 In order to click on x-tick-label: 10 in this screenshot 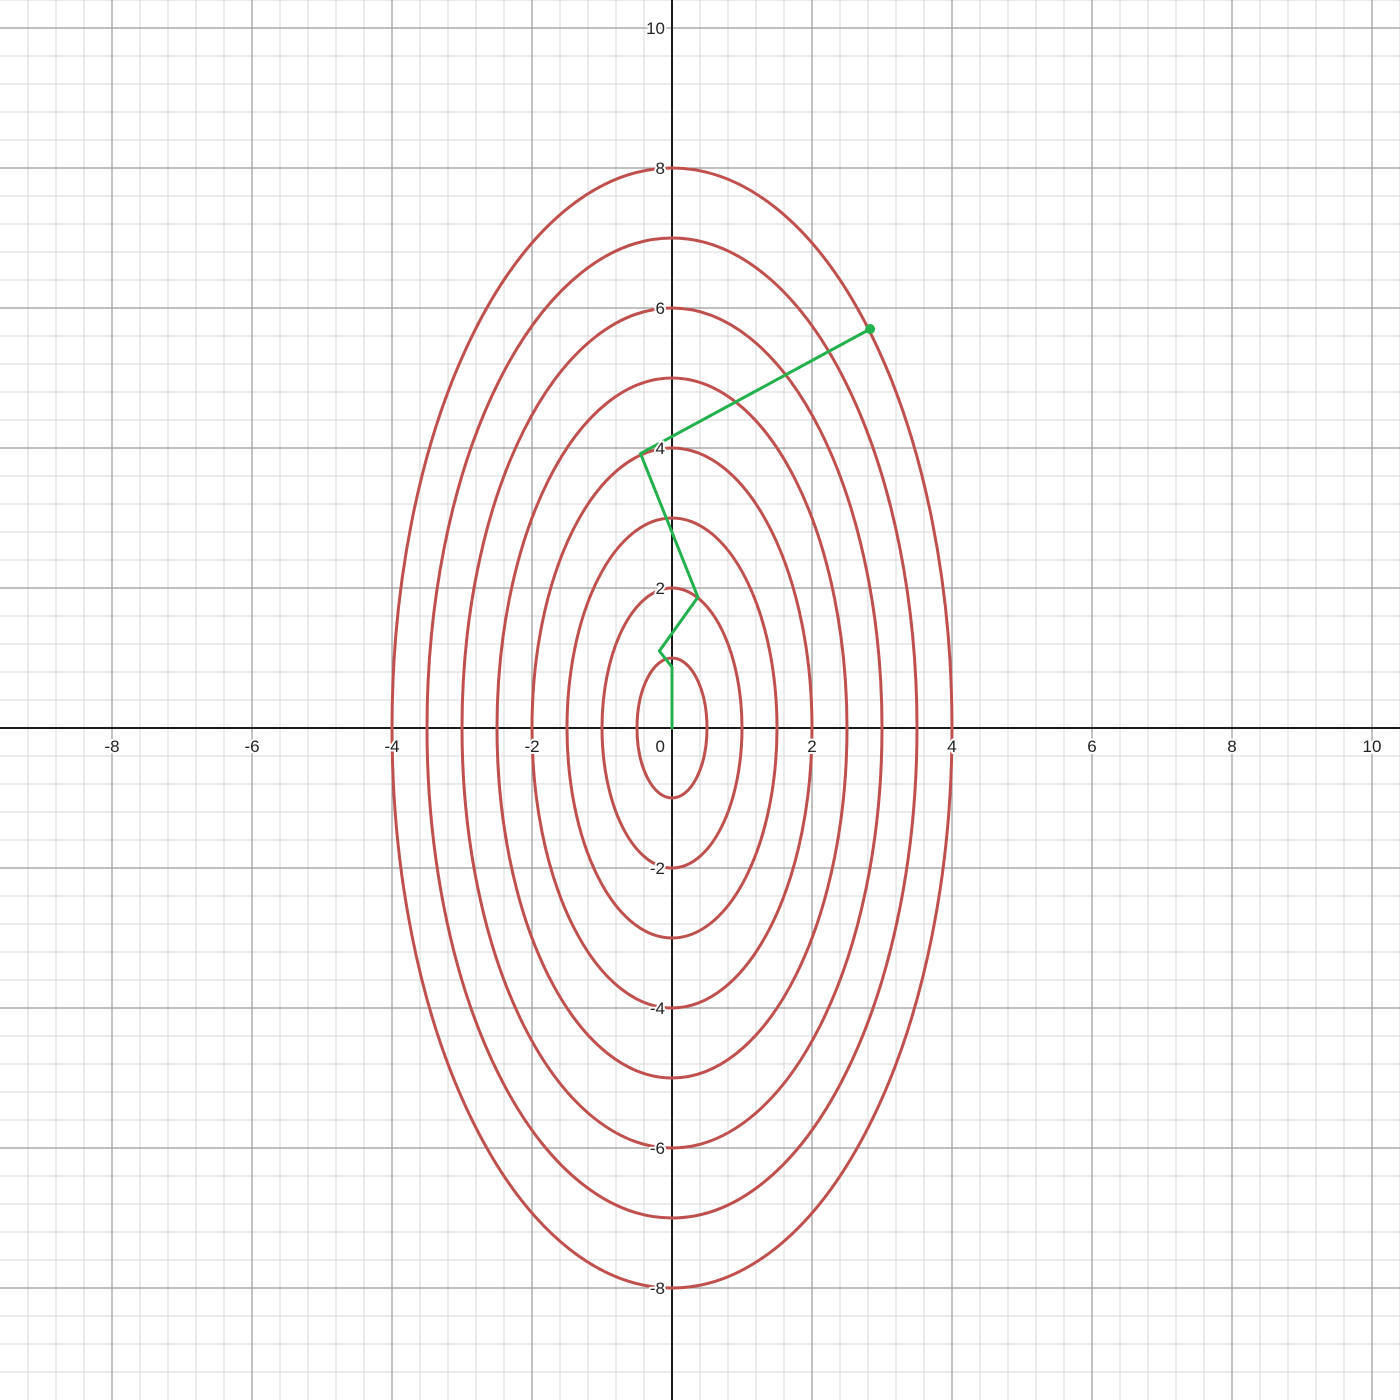, I will do `click(1372, 746)`.